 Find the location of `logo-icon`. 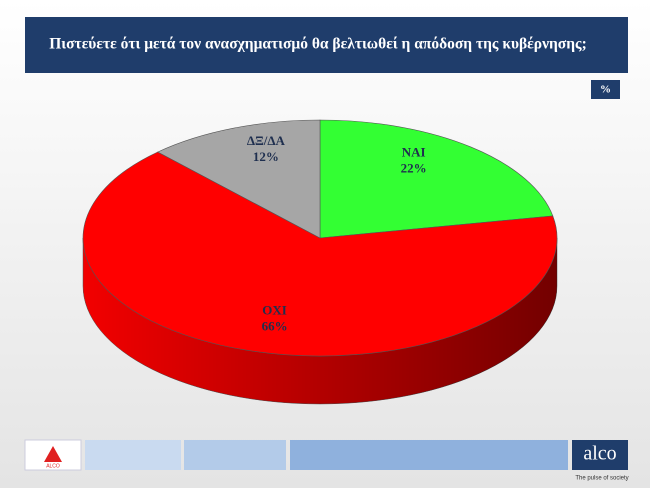

logo-icon is located at coordinates (53, 454).